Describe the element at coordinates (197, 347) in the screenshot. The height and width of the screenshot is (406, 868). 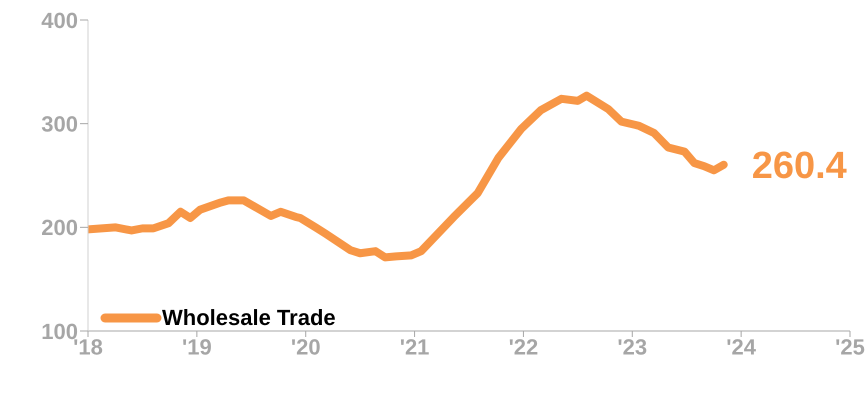
I see `x-tick-label: '19` at that location.